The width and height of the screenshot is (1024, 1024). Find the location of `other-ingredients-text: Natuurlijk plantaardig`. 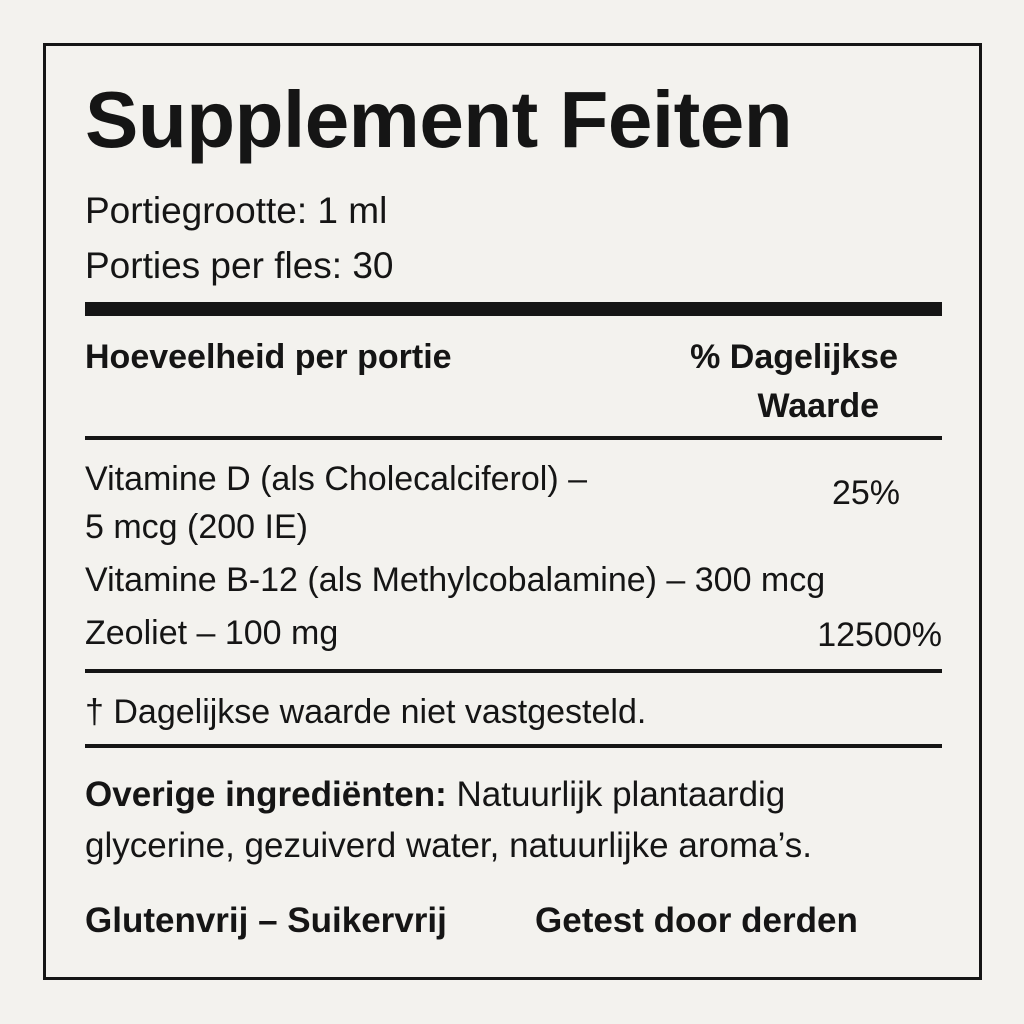

other-ingredients-text: Natuurlijk plantaardig is located at coordinates (621, 794).